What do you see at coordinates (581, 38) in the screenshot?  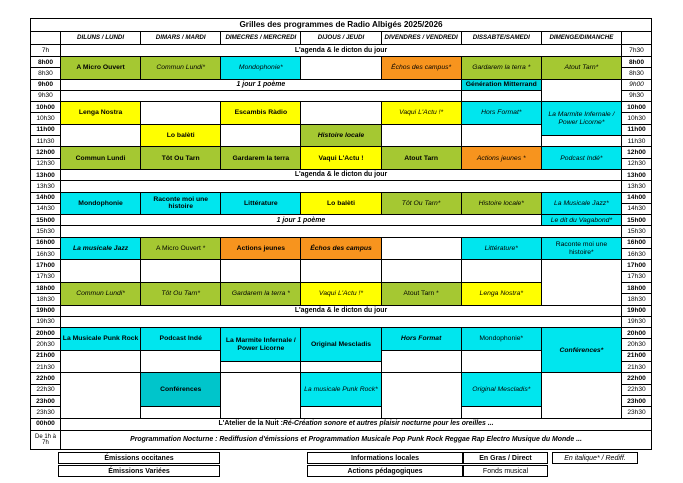 I see `day-header: DIMENGE/DIMANCHE` at bounding box center [581, 38].